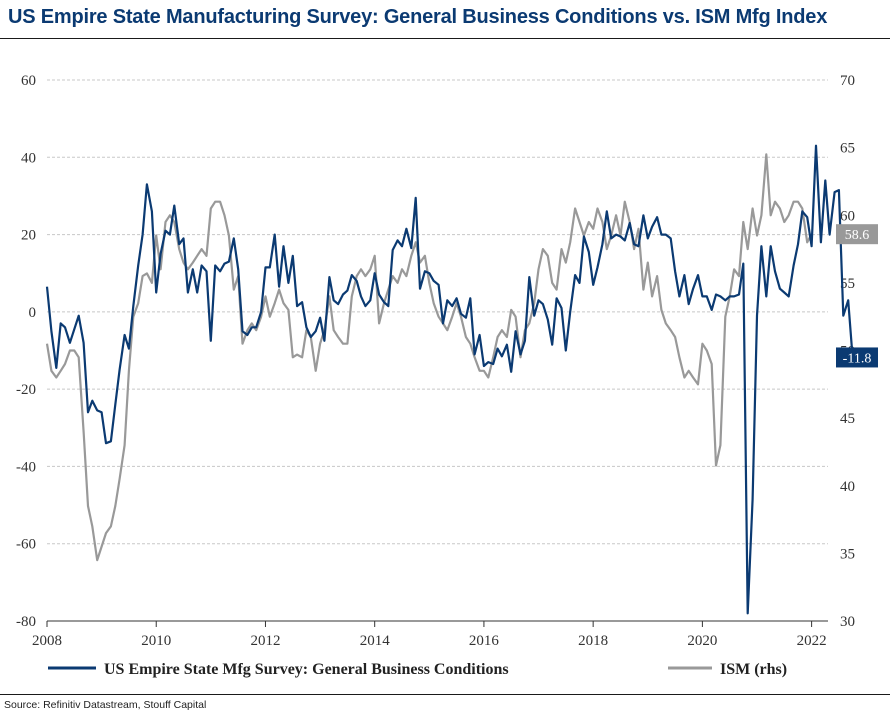  I want to click on empire-last-value-badge, so click(857, 357).